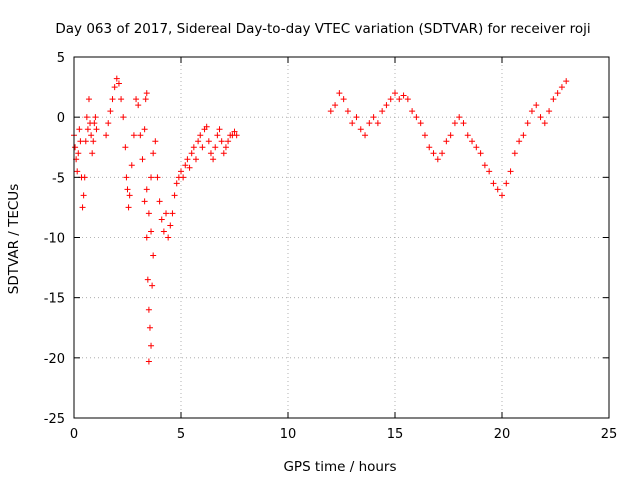  Describe the element at coordinates (14, 239) in the screenshot. I see `y-axis-label: SDTVAR / TECUs` at that location.